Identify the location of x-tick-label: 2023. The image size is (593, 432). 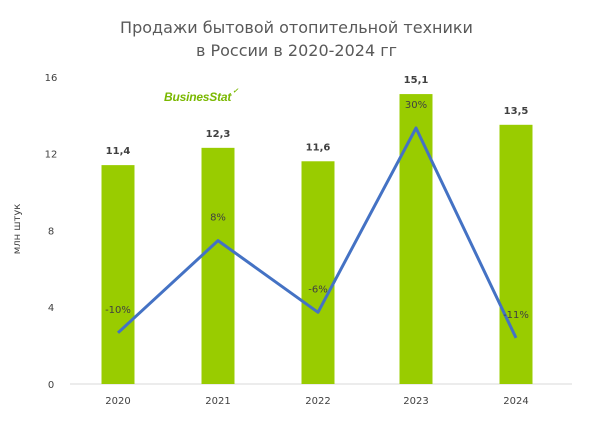
(415, 401).